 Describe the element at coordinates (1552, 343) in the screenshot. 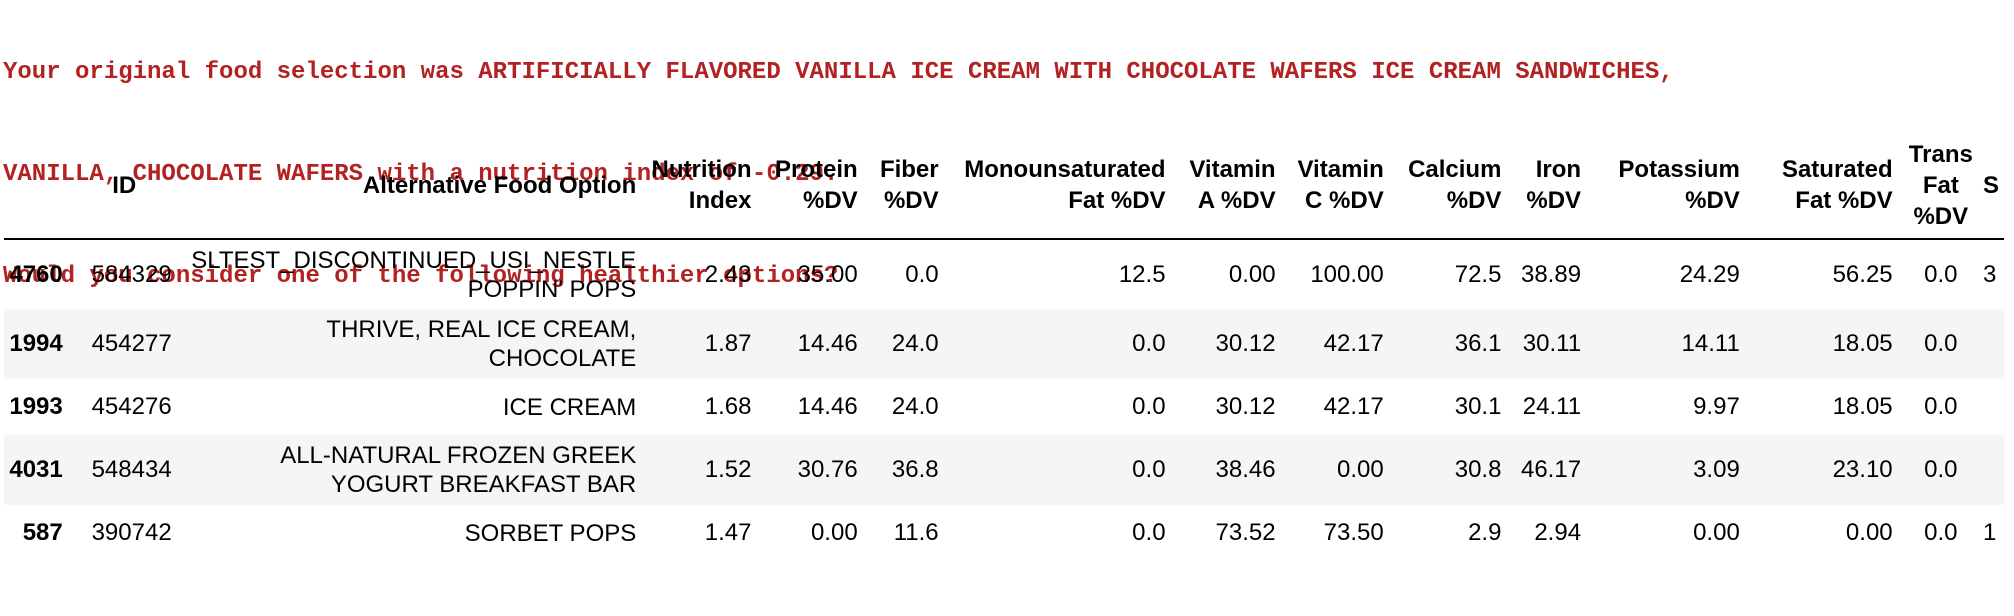

I see `row-iron: 30.11` at that location.